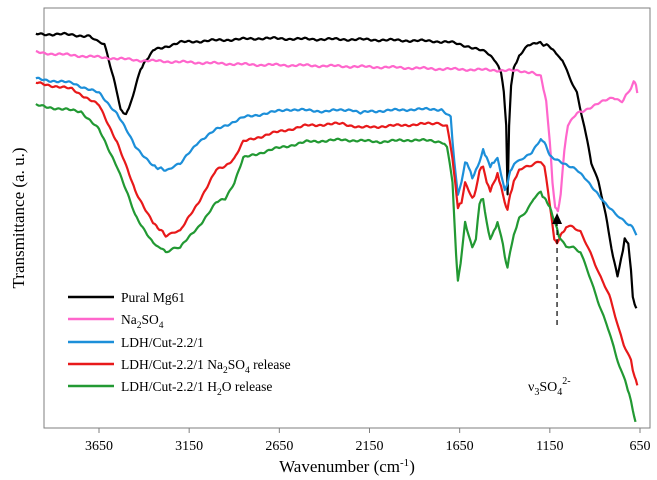  Describe the element at coordinates (162, 342) in the screenshot. I see `legend-label: LDH/Cut-2.2/1` at that location.